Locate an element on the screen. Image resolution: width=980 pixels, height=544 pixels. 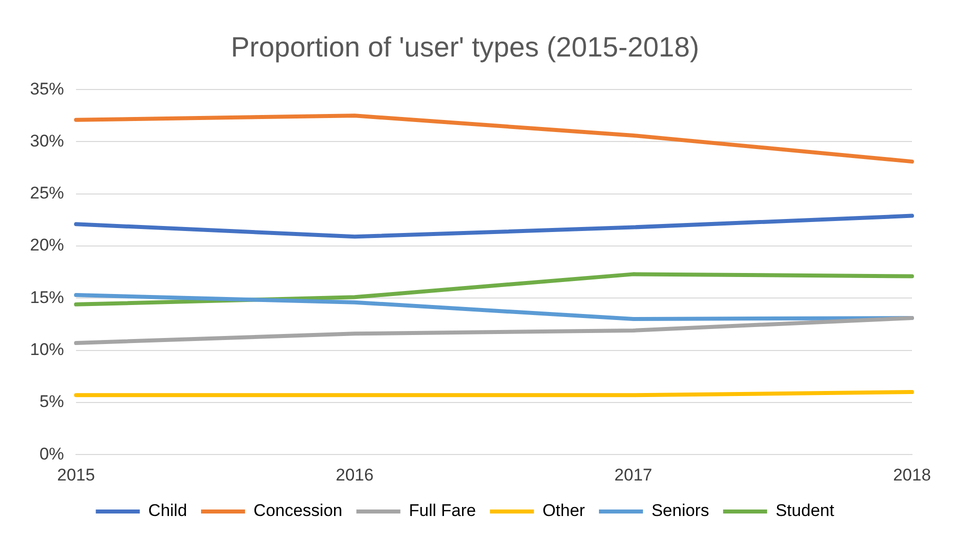
y-tick-label: 30% is located at coordinates (47, 140).